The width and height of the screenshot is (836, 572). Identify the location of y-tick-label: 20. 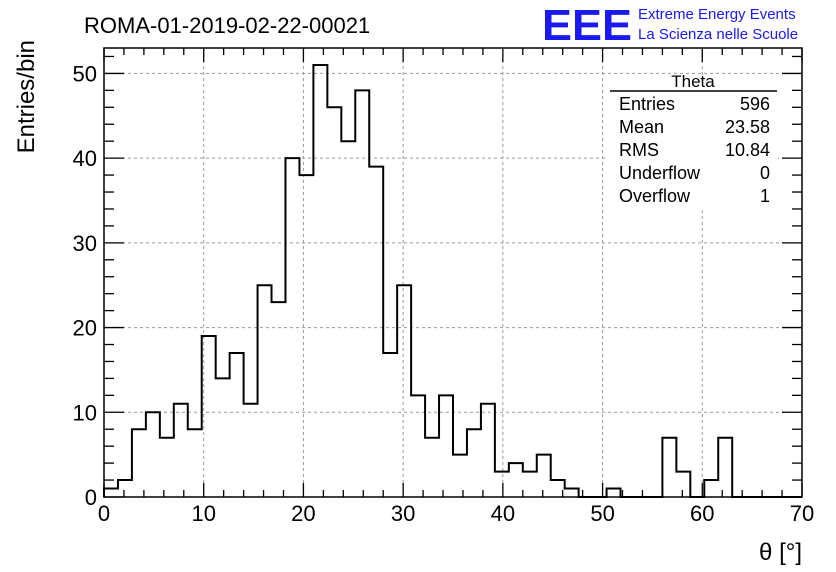
(85, 328).